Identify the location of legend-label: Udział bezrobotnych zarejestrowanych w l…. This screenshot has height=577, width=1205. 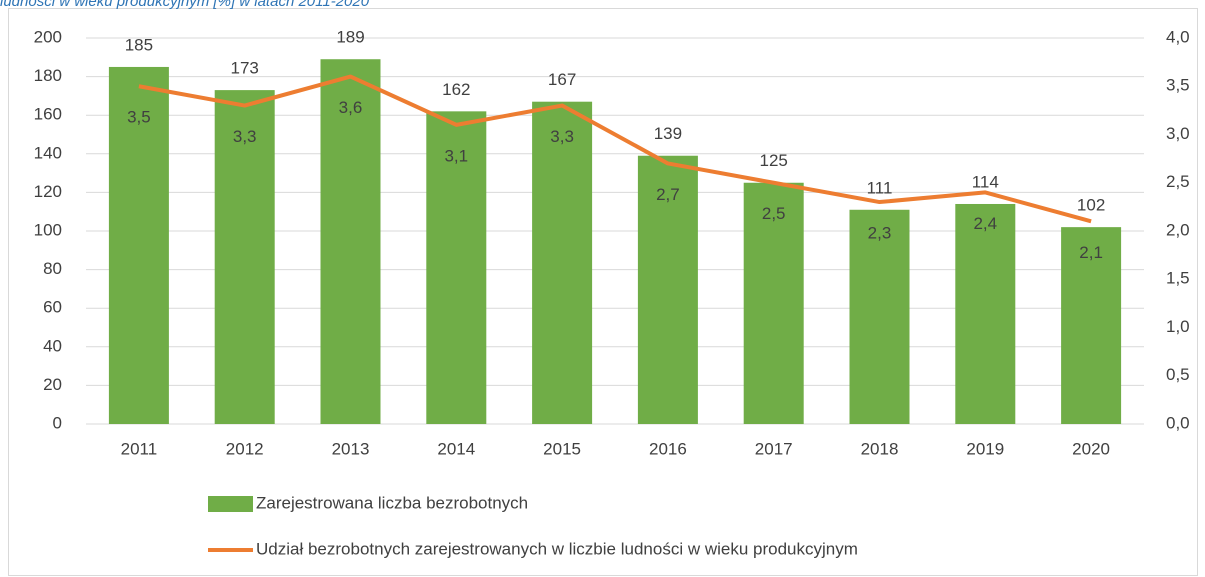
(557, 548).